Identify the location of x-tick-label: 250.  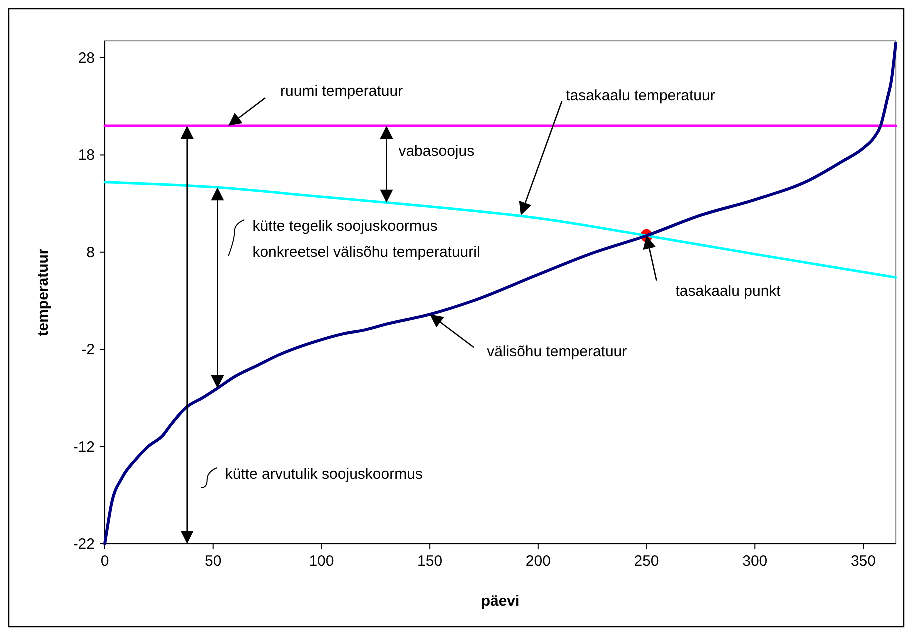
(647, 561).